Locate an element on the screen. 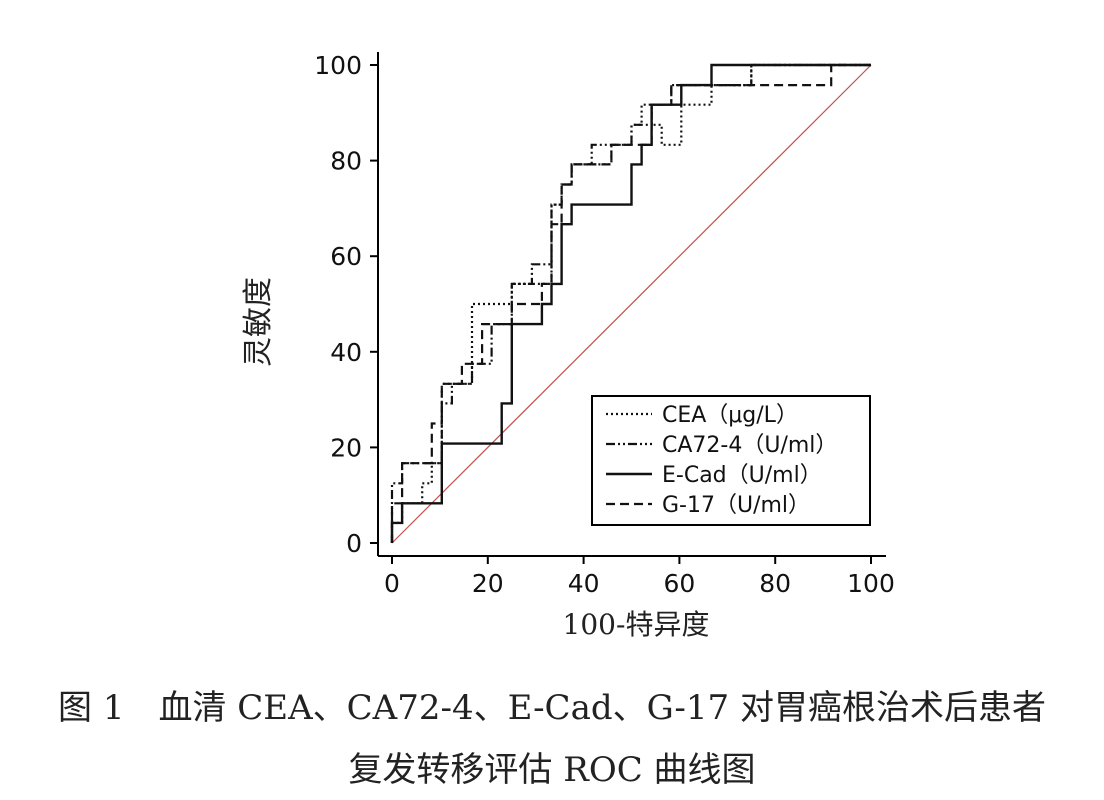 The width and height of the screenshot is (1104, 800). figure-caption-line1: 图 1 血清 CEA、CA72-4、E-Cad、G-17 对胃癌根治术后患者 is located at coordinates (552, 708).